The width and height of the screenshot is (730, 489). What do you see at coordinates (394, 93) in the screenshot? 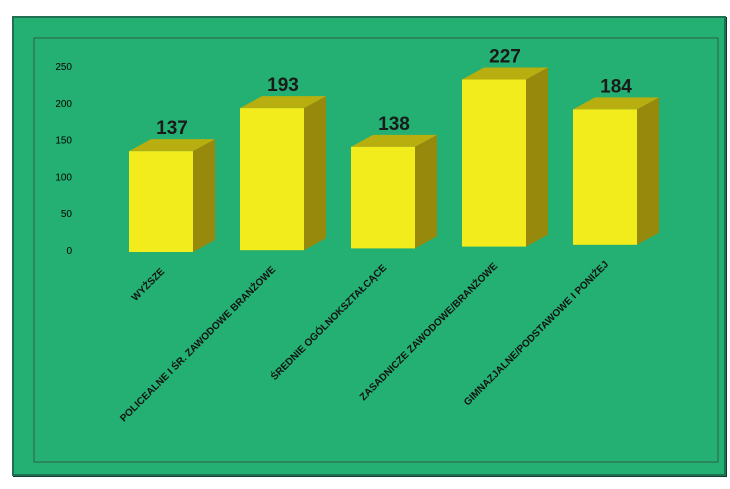
I see `data-labels: 137 193 138 227 184` at bounding box center [394, 93].